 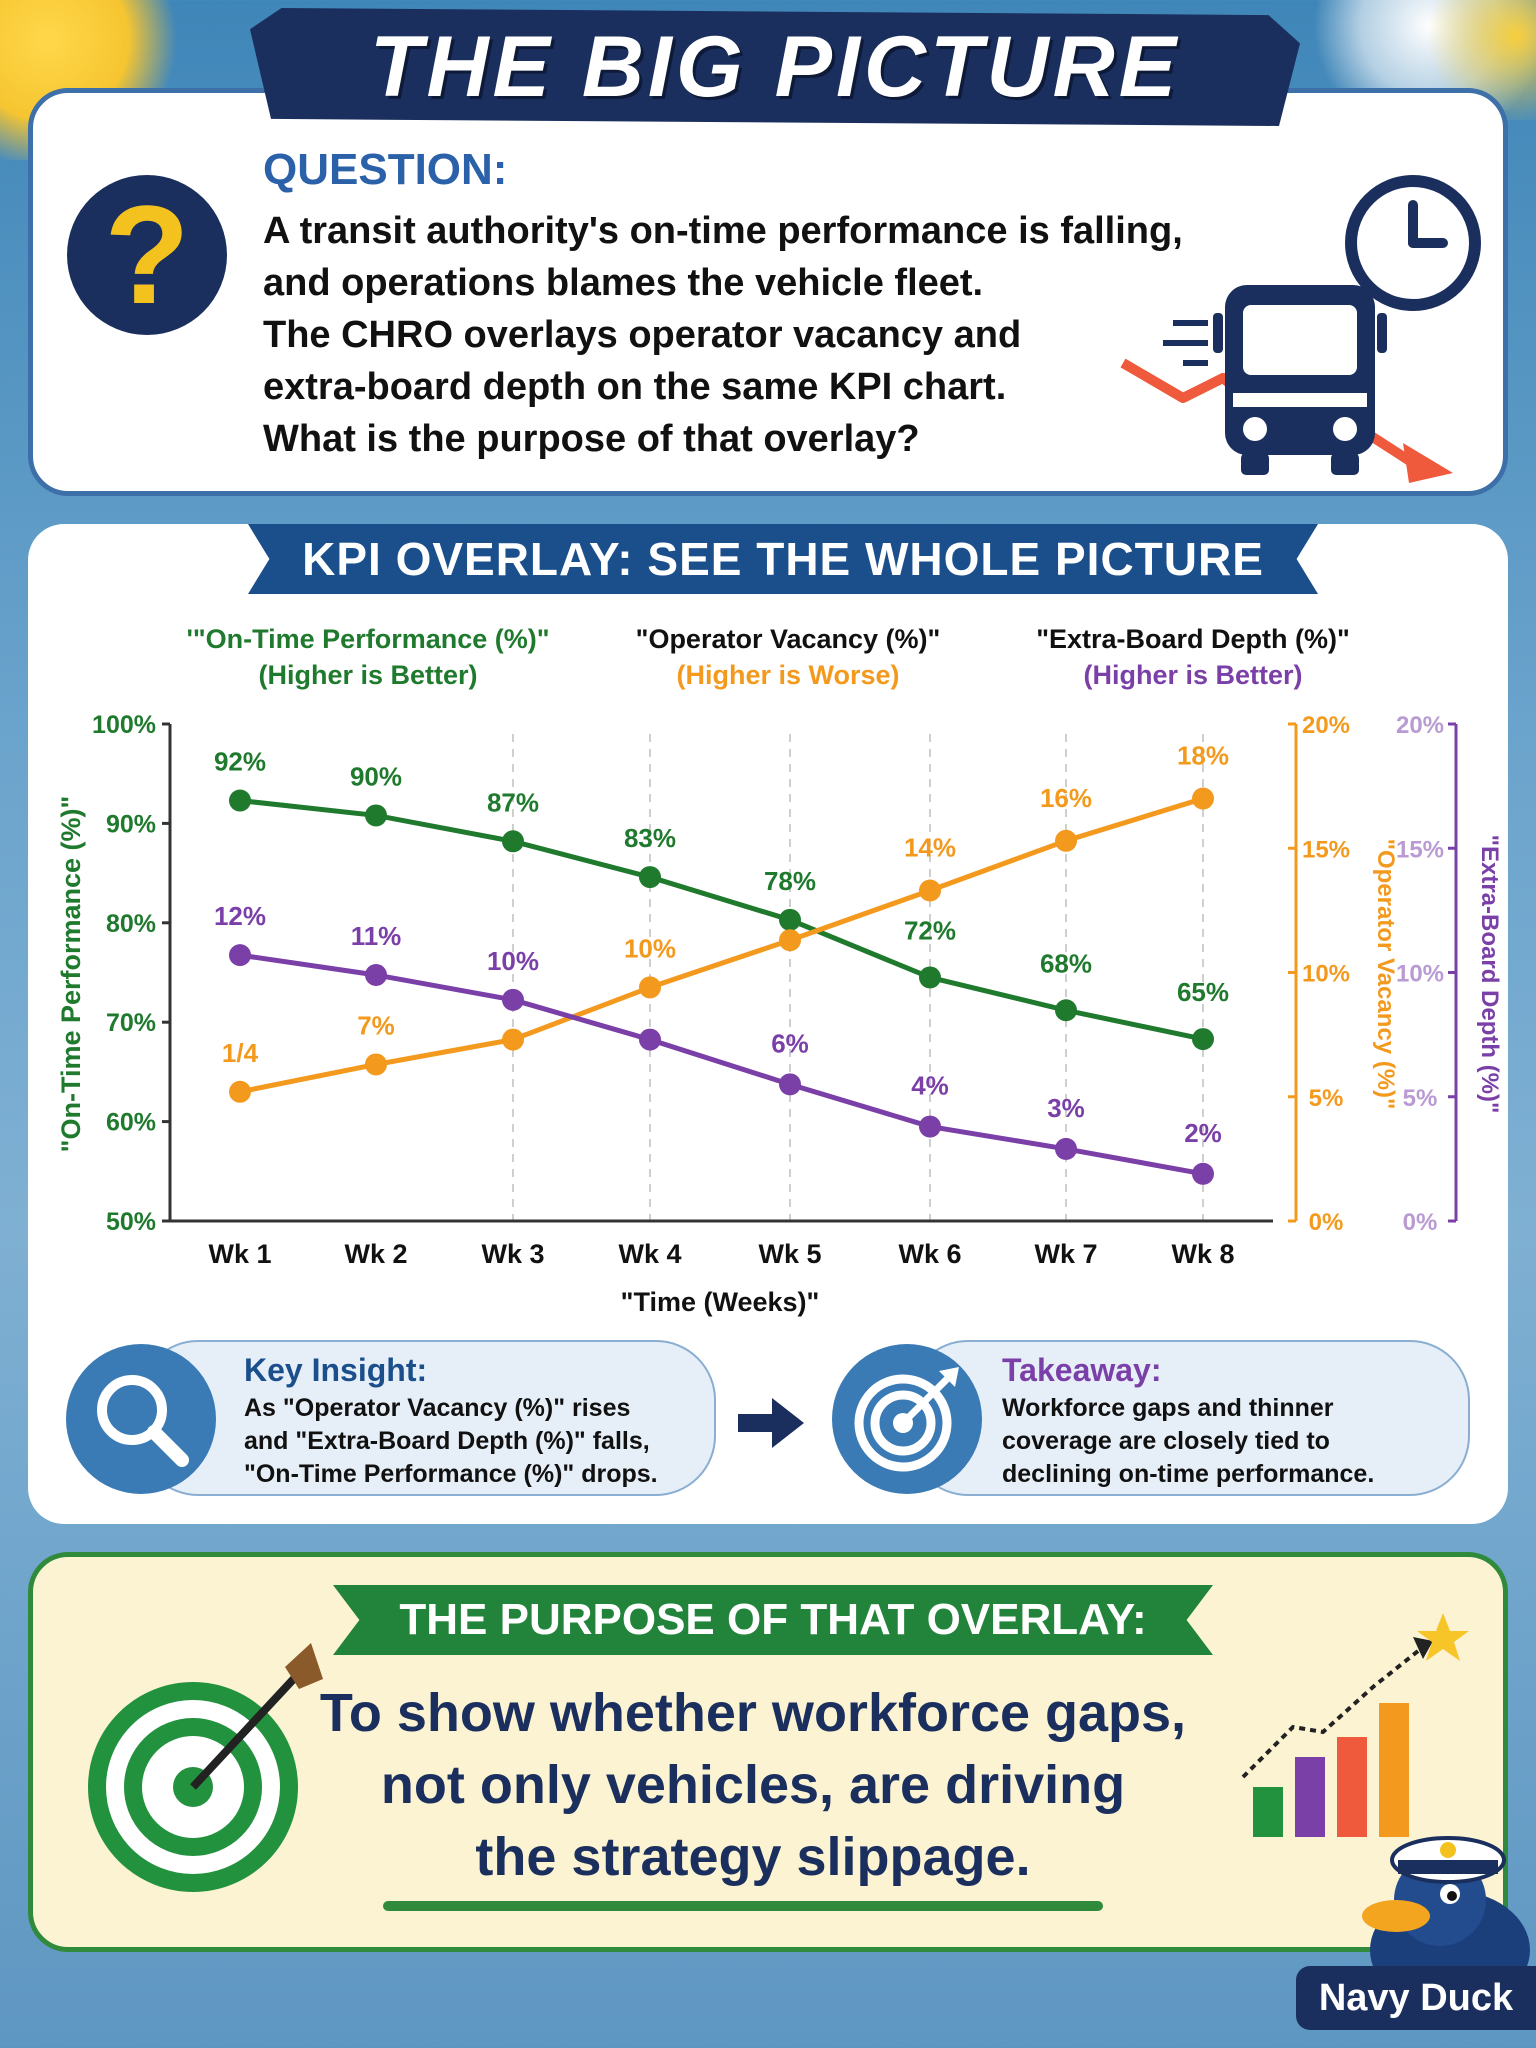 What do you see at coordinates (1489, 974) in the screenshot?
I see `y-right2-axis-label: "Extra-Board Depth (%)"` at bounding box center [1489, 974].